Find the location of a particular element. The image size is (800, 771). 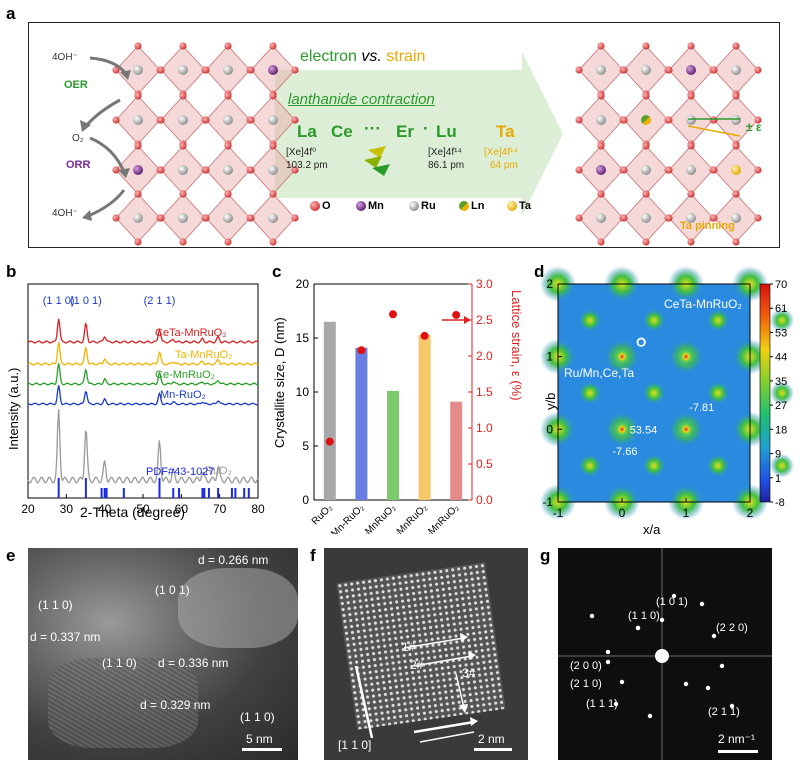

legend-mn-swatch is located at coordinates (361, 206).